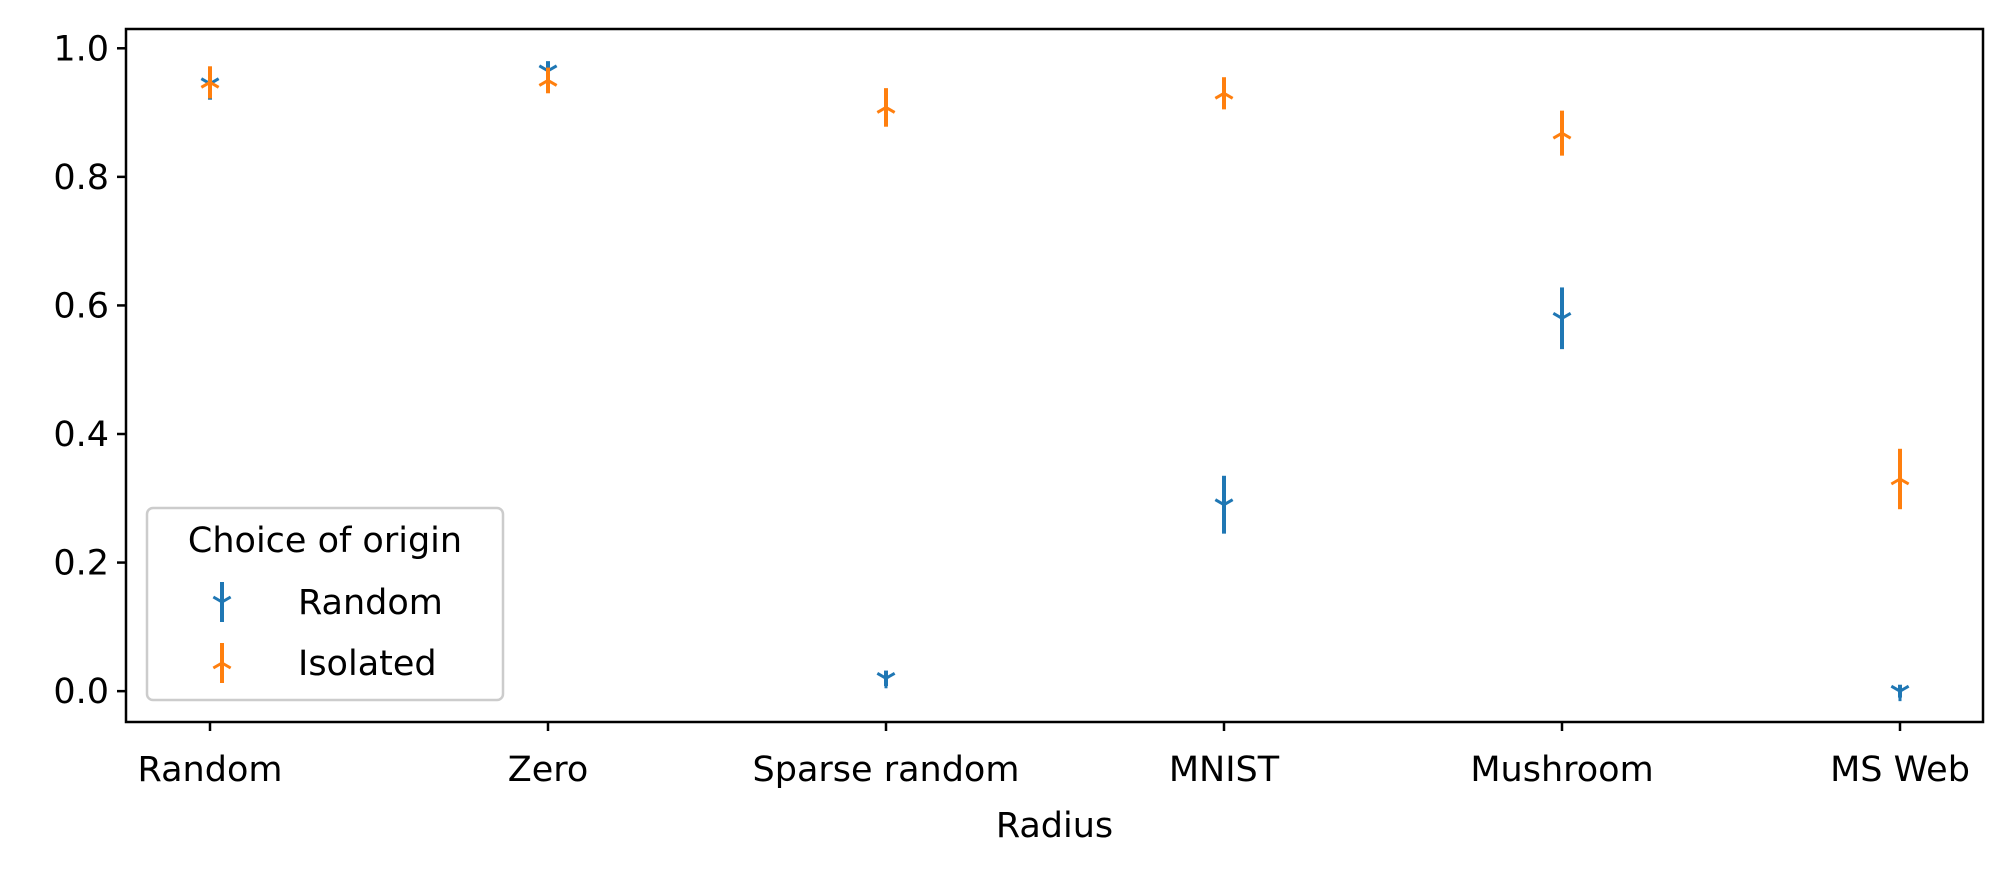 The height and width of the screenshot is (878, 2015). I want to click on legend: Choice of origin Random Isolated, so click(325, 604).